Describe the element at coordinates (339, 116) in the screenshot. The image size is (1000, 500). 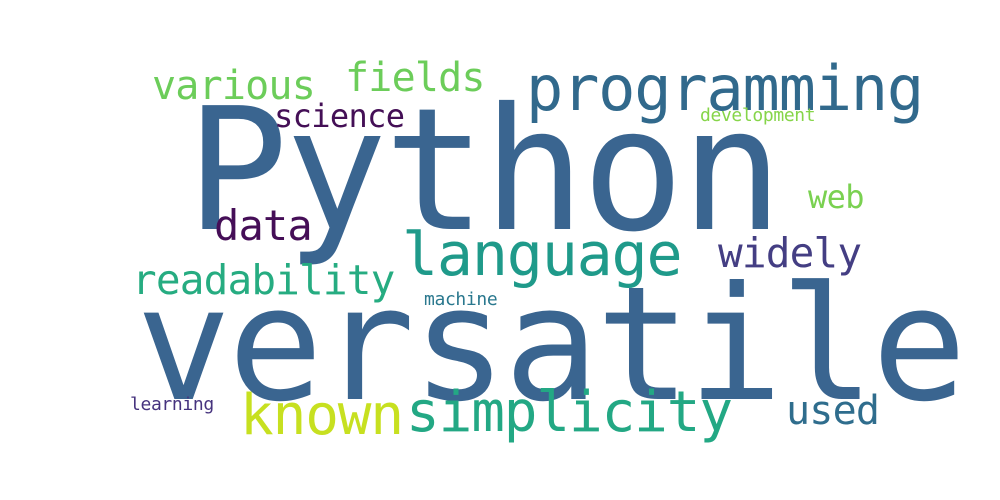
I see `word-science: science` at that location.